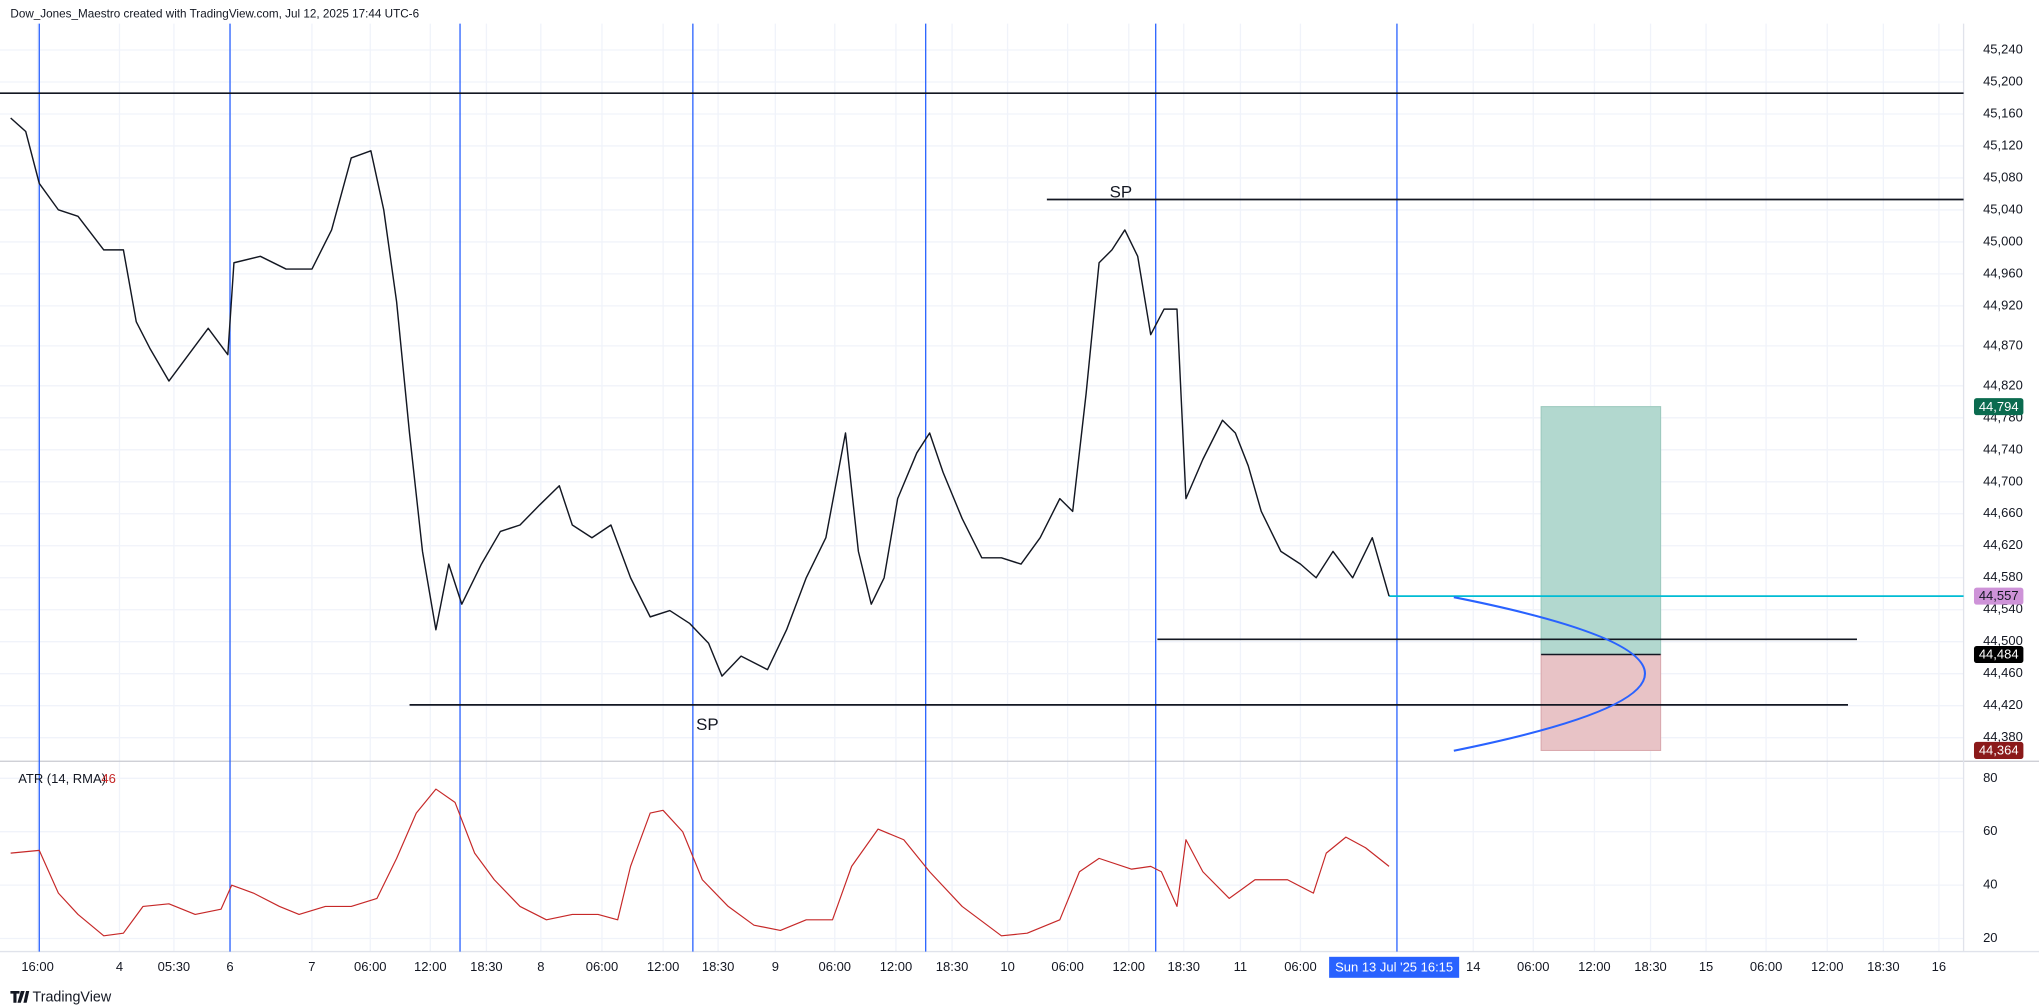  What do you see at coordinates (2003, 208) in the screenshot?
I see `y-tick-label: 45,040` at bounding box center [2003, 208].